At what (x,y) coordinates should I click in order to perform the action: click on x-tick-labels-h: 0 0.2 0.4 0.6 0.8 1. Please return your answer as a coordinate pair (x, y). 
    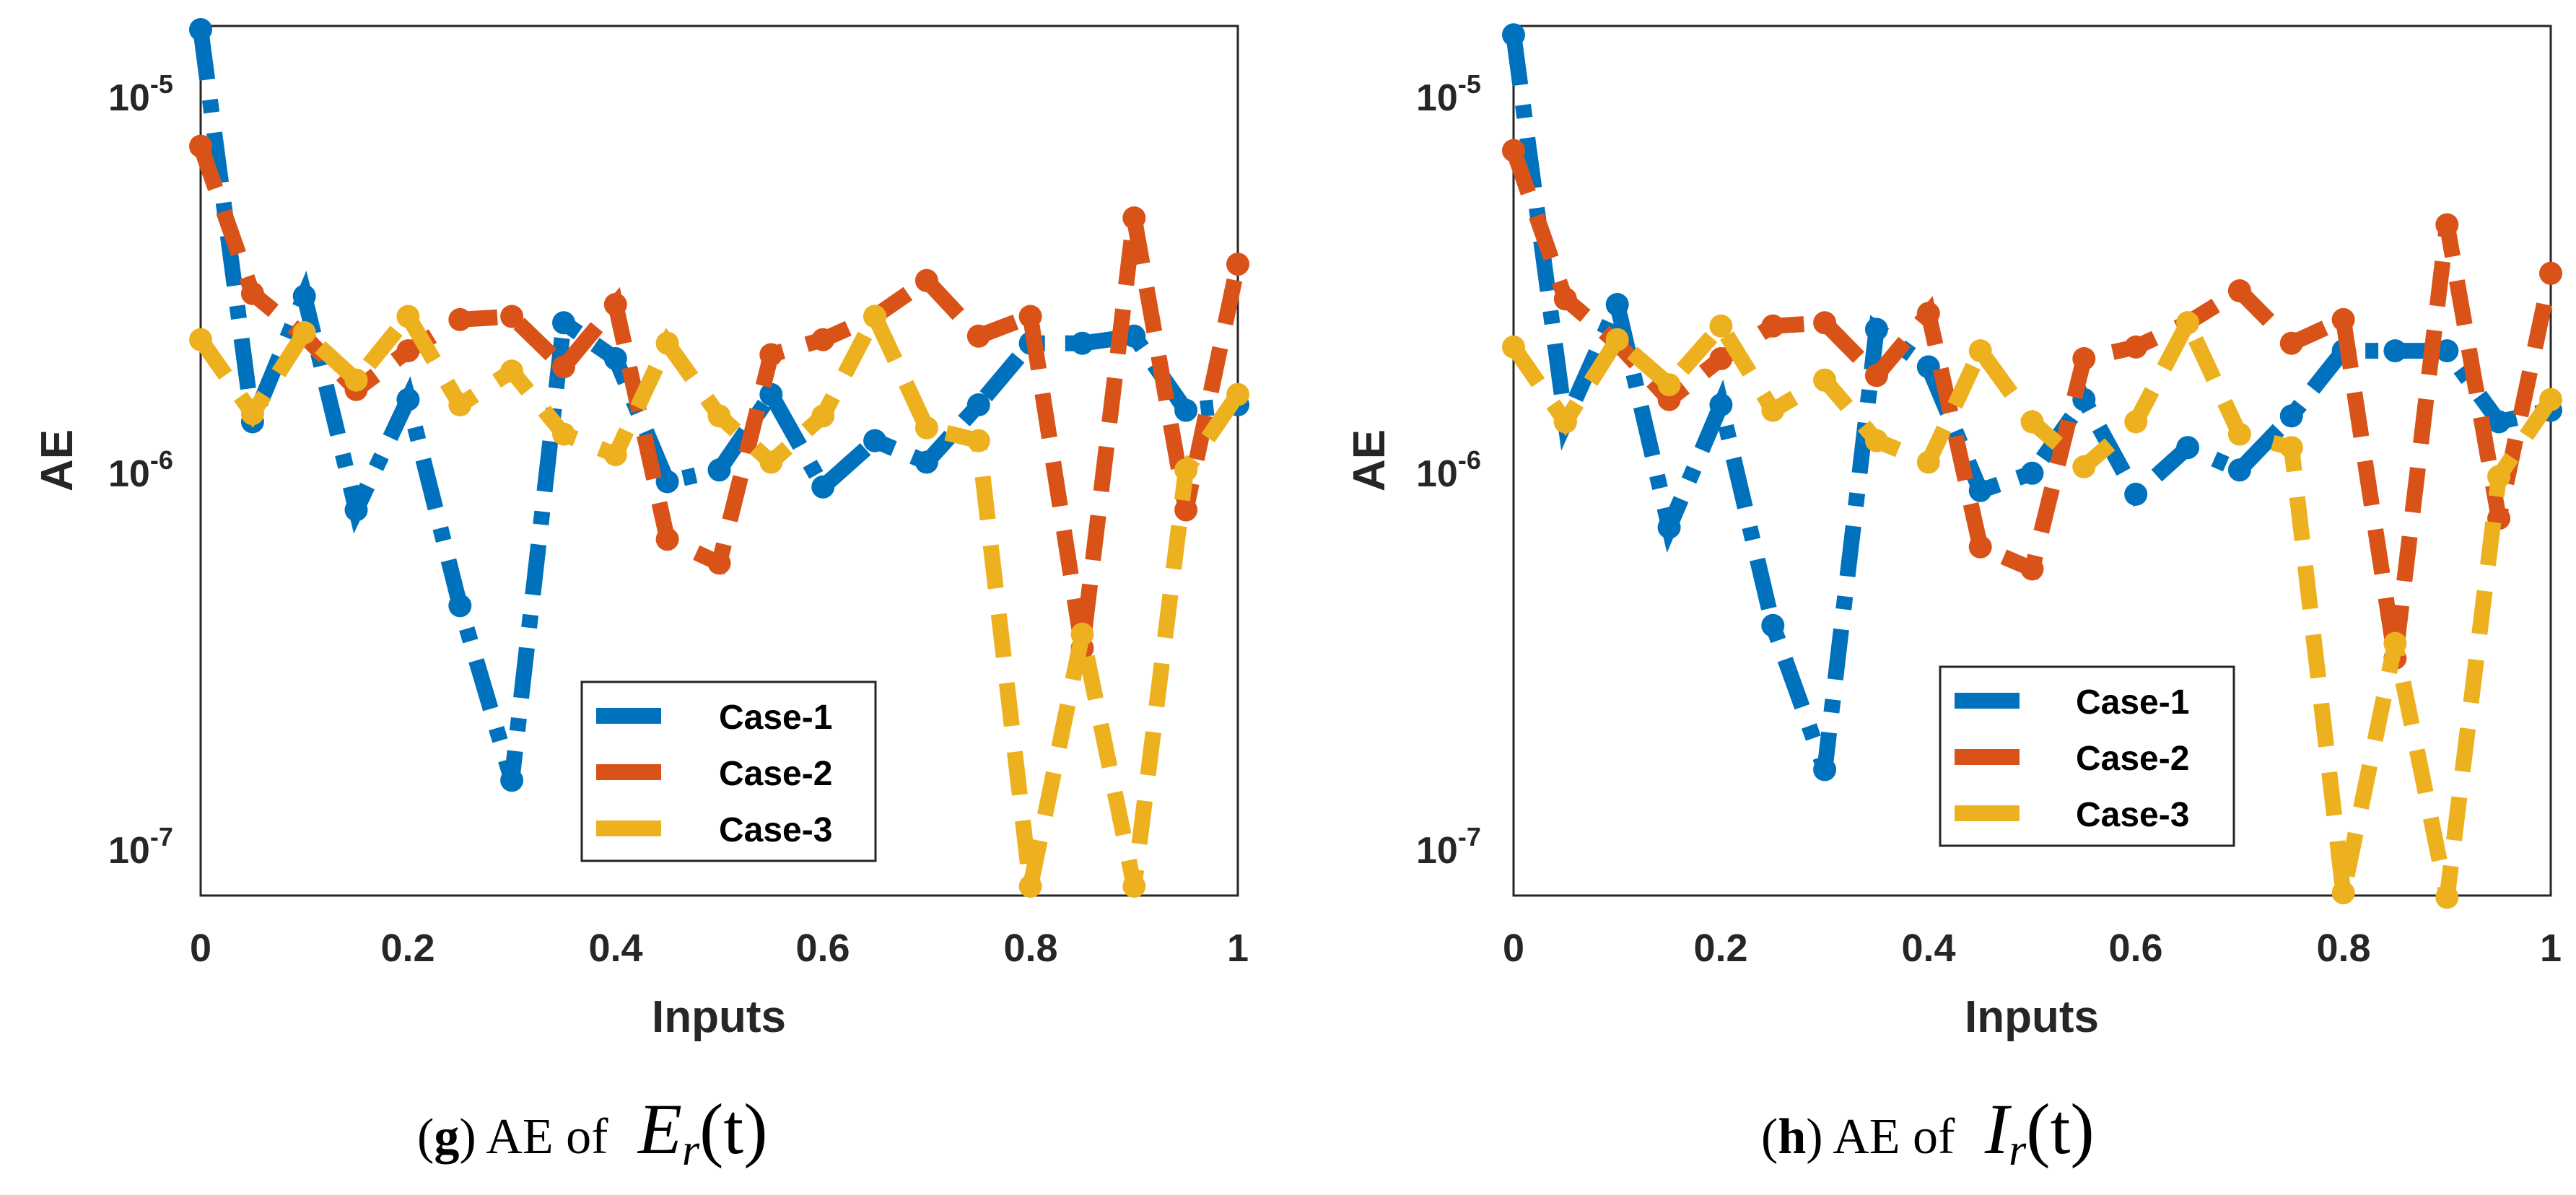
    Looking at the image, I should click on (2032, 948).